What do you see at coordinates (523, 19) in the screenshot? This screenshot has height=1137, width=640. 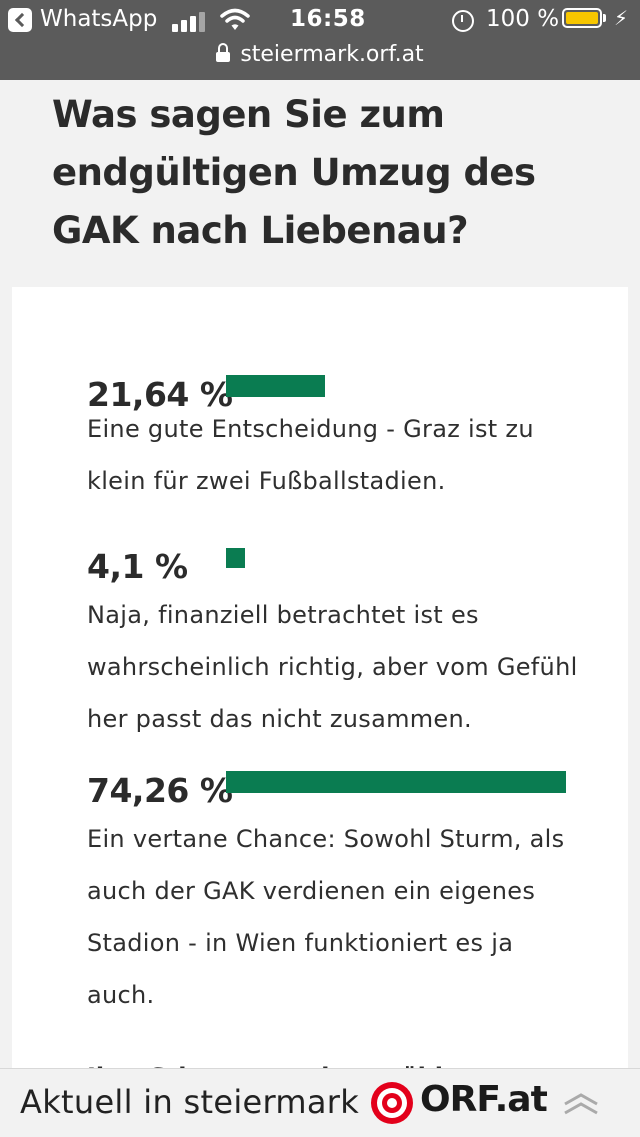 I see `battery-percentage: 100 %` at bounding box center [523, 19].